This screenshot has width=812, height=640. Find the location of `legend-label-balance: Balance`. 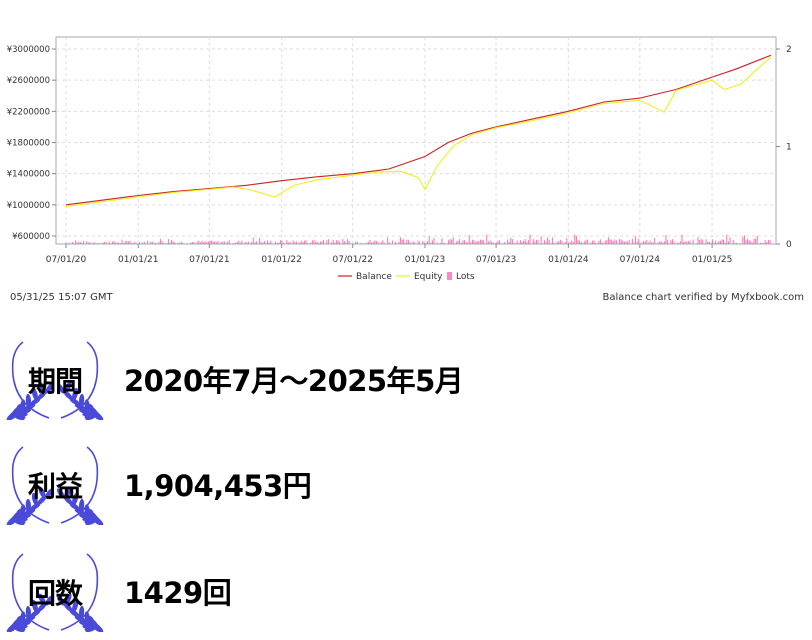

legend-label-balance: Balance is located at coordinates (374, 277).